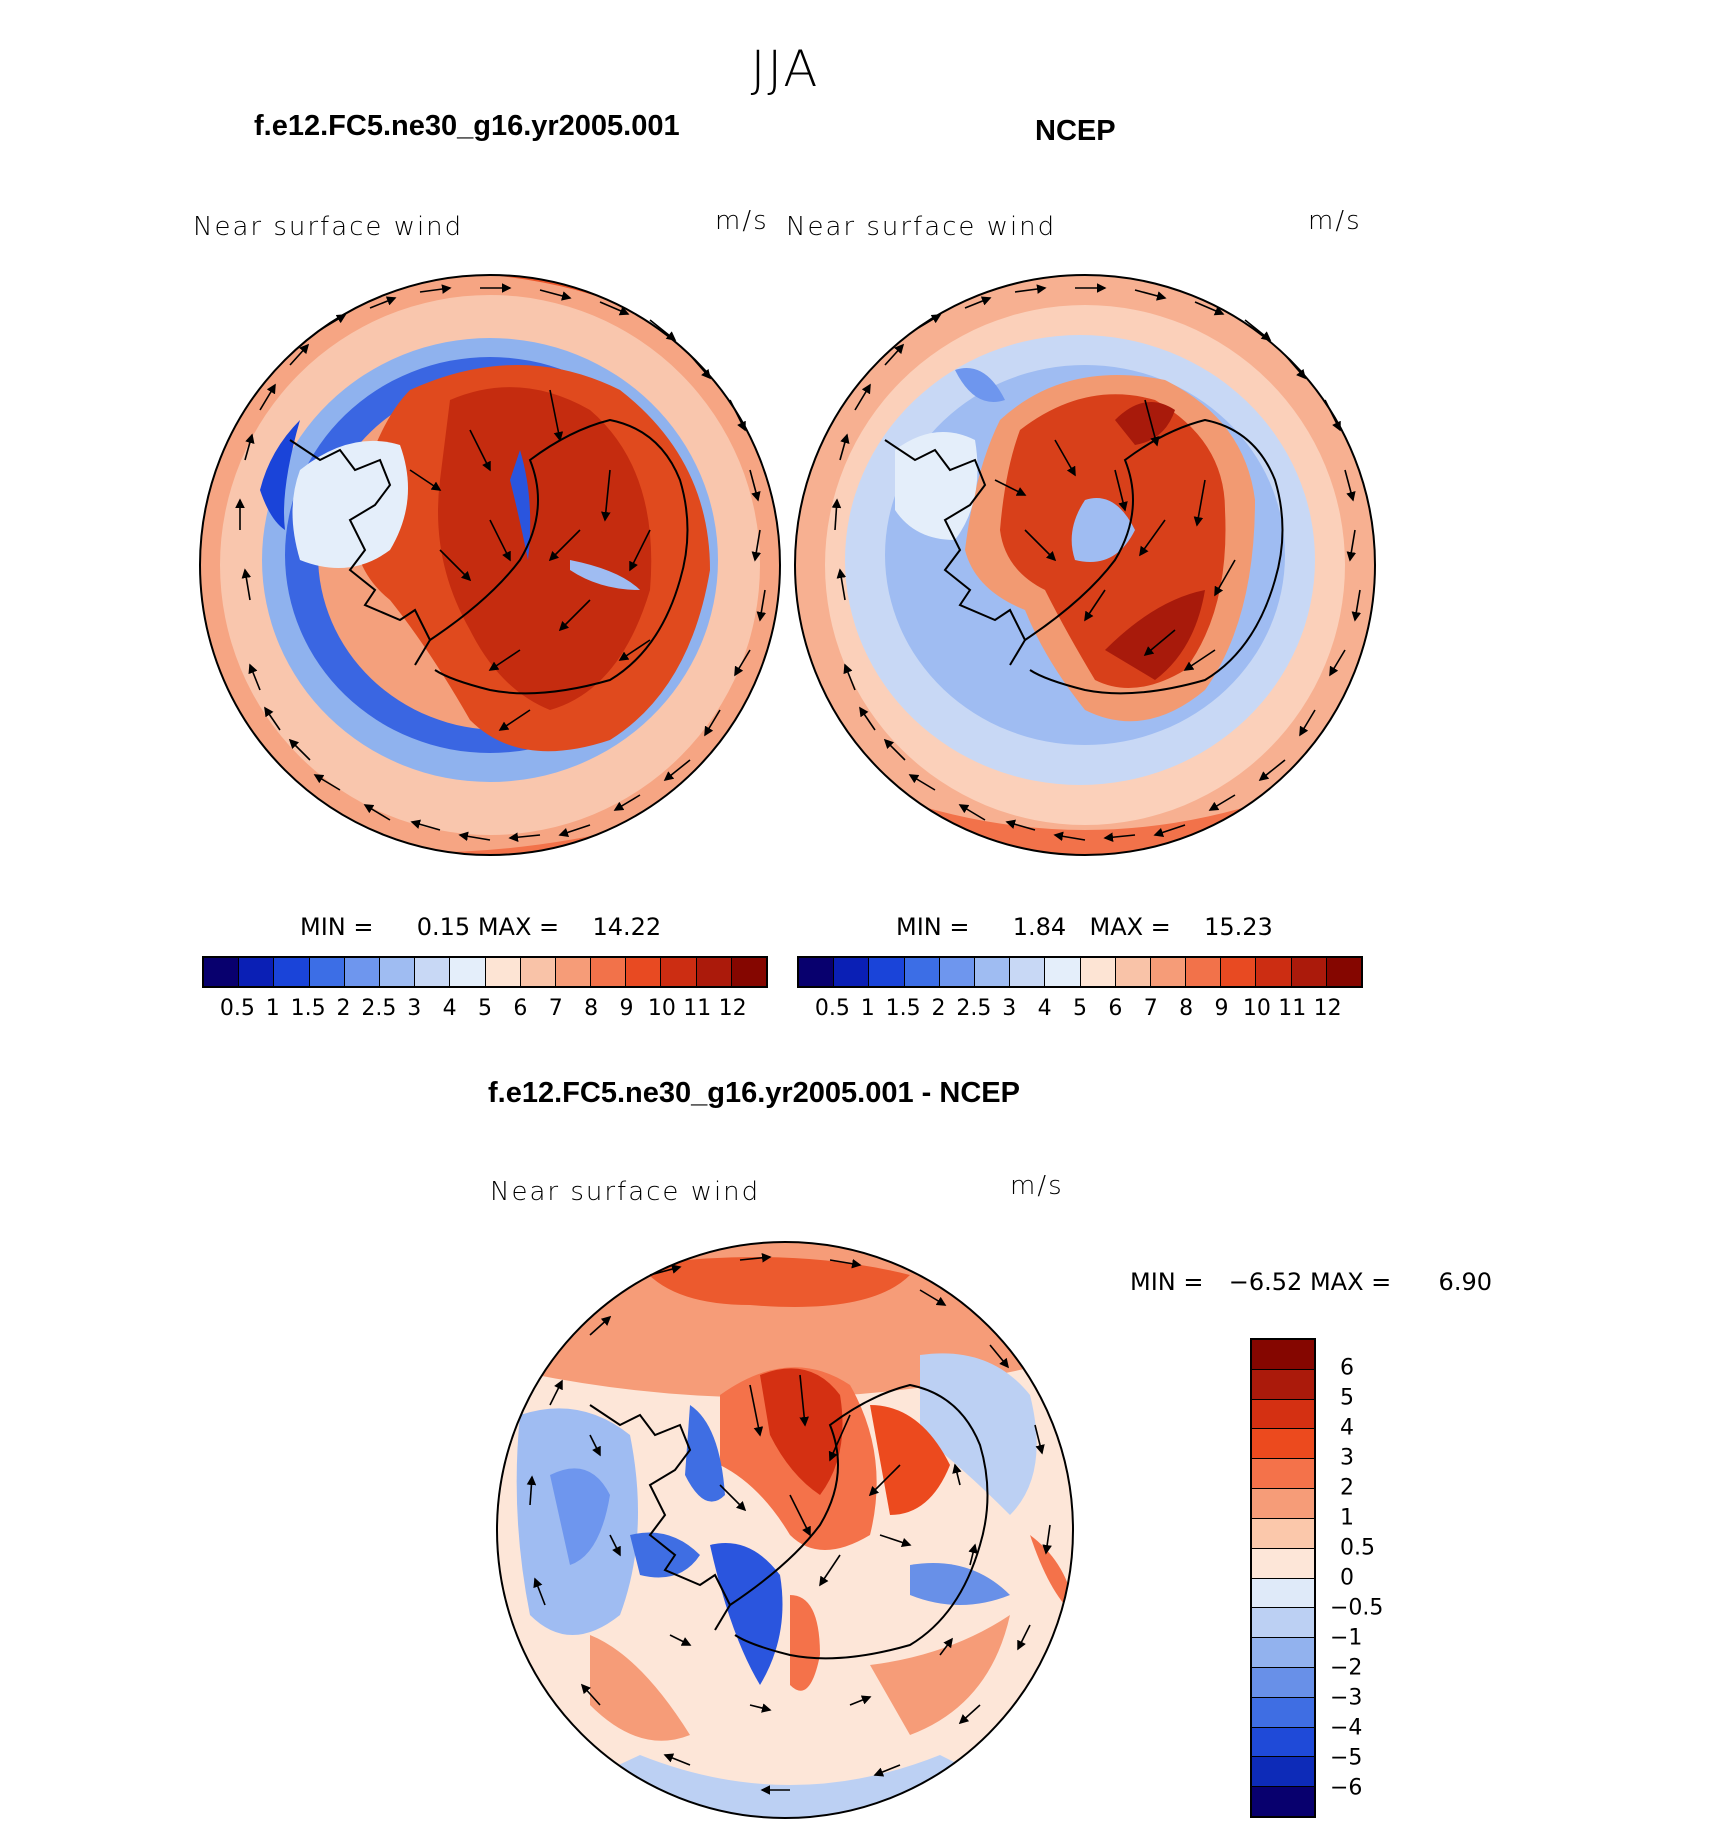 Image resolution: width=1710 pixels, height=1826 pixels. Describe the element at coordinates (490, 565) in the screenshot. I see `polar-map-model` at that location.